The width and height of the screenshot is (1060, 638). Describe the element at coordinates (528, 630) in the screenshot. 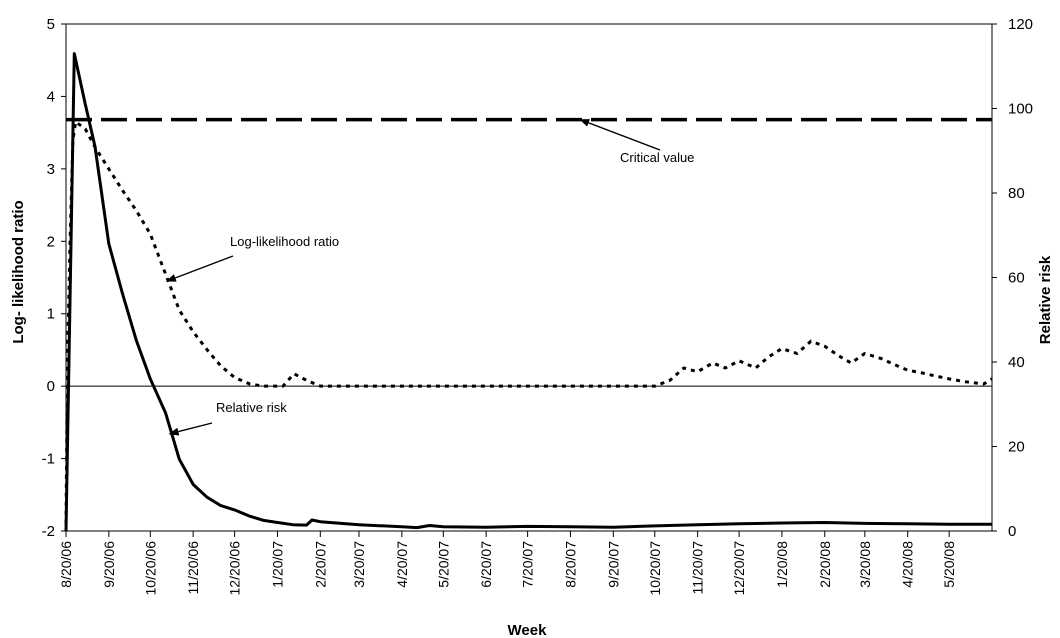

I see `x-axis-title: Week` at that location.